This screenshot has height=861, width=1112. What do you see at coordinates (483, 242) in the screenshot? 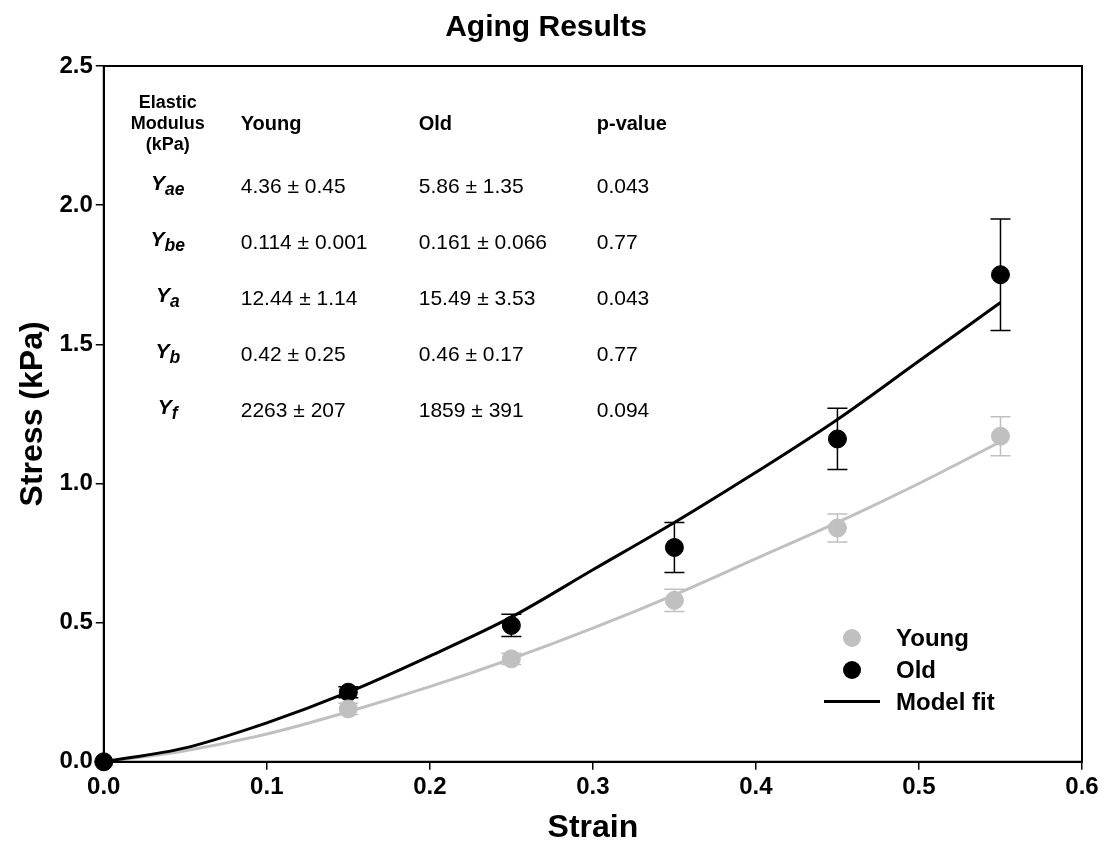
I see `annotation: 0.161 ± 0.066` at bounding box center [483, 242].